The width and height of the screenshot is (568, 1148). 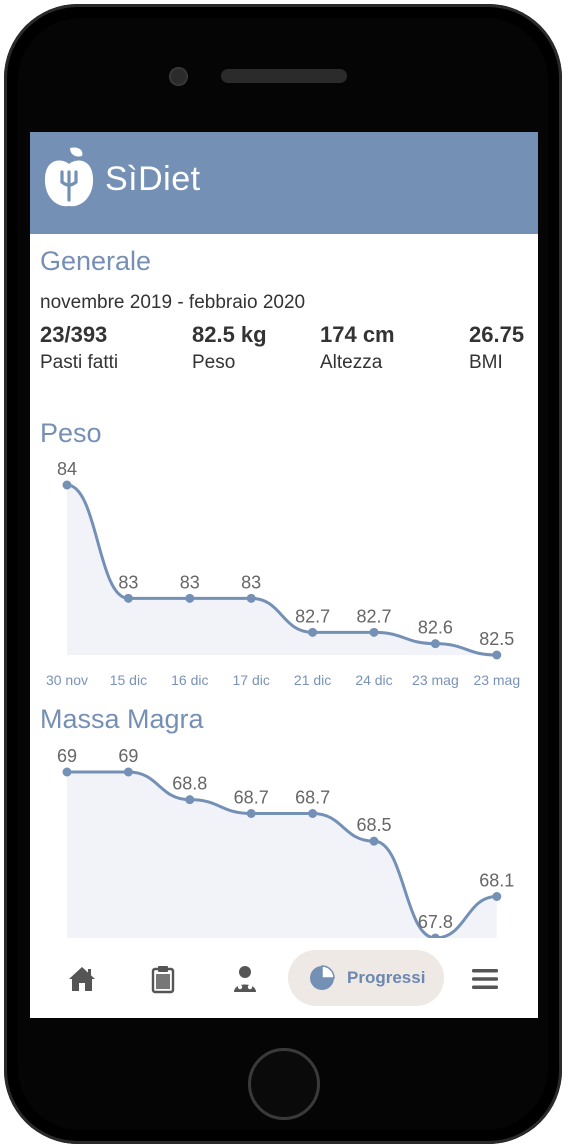 What do you see at coordinates (245, 979) in the screenshot?
I see `doctor-icon` at bounding box center [245, 979].